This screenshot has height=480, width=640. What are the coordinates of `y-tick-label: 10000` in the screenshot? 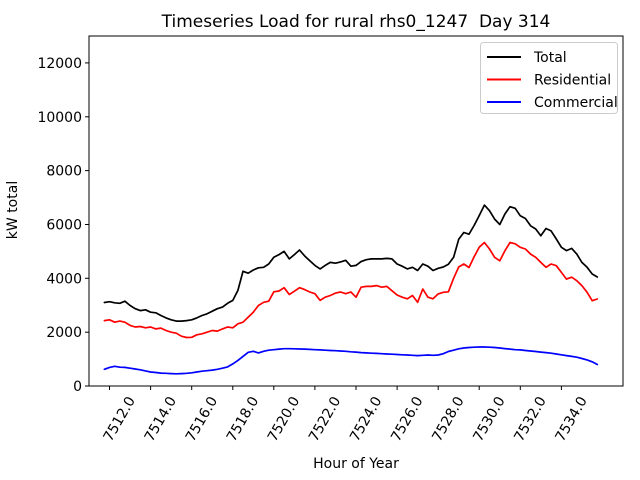 It's located at (59, 118).